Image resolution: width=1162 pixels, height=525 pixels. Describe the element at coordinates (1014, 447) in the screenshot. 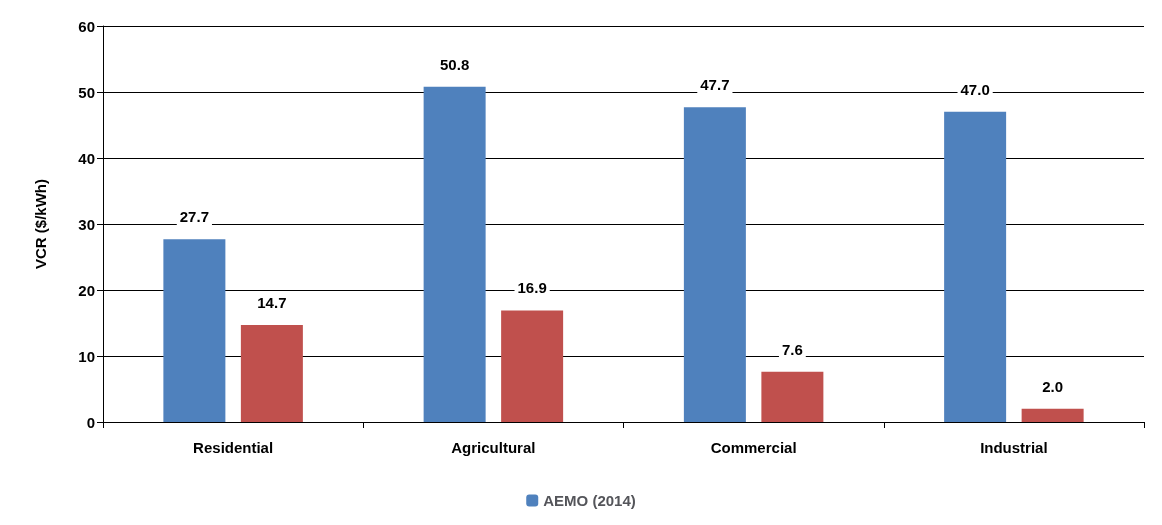

I see `x-tick-label: Industrial` at that location.